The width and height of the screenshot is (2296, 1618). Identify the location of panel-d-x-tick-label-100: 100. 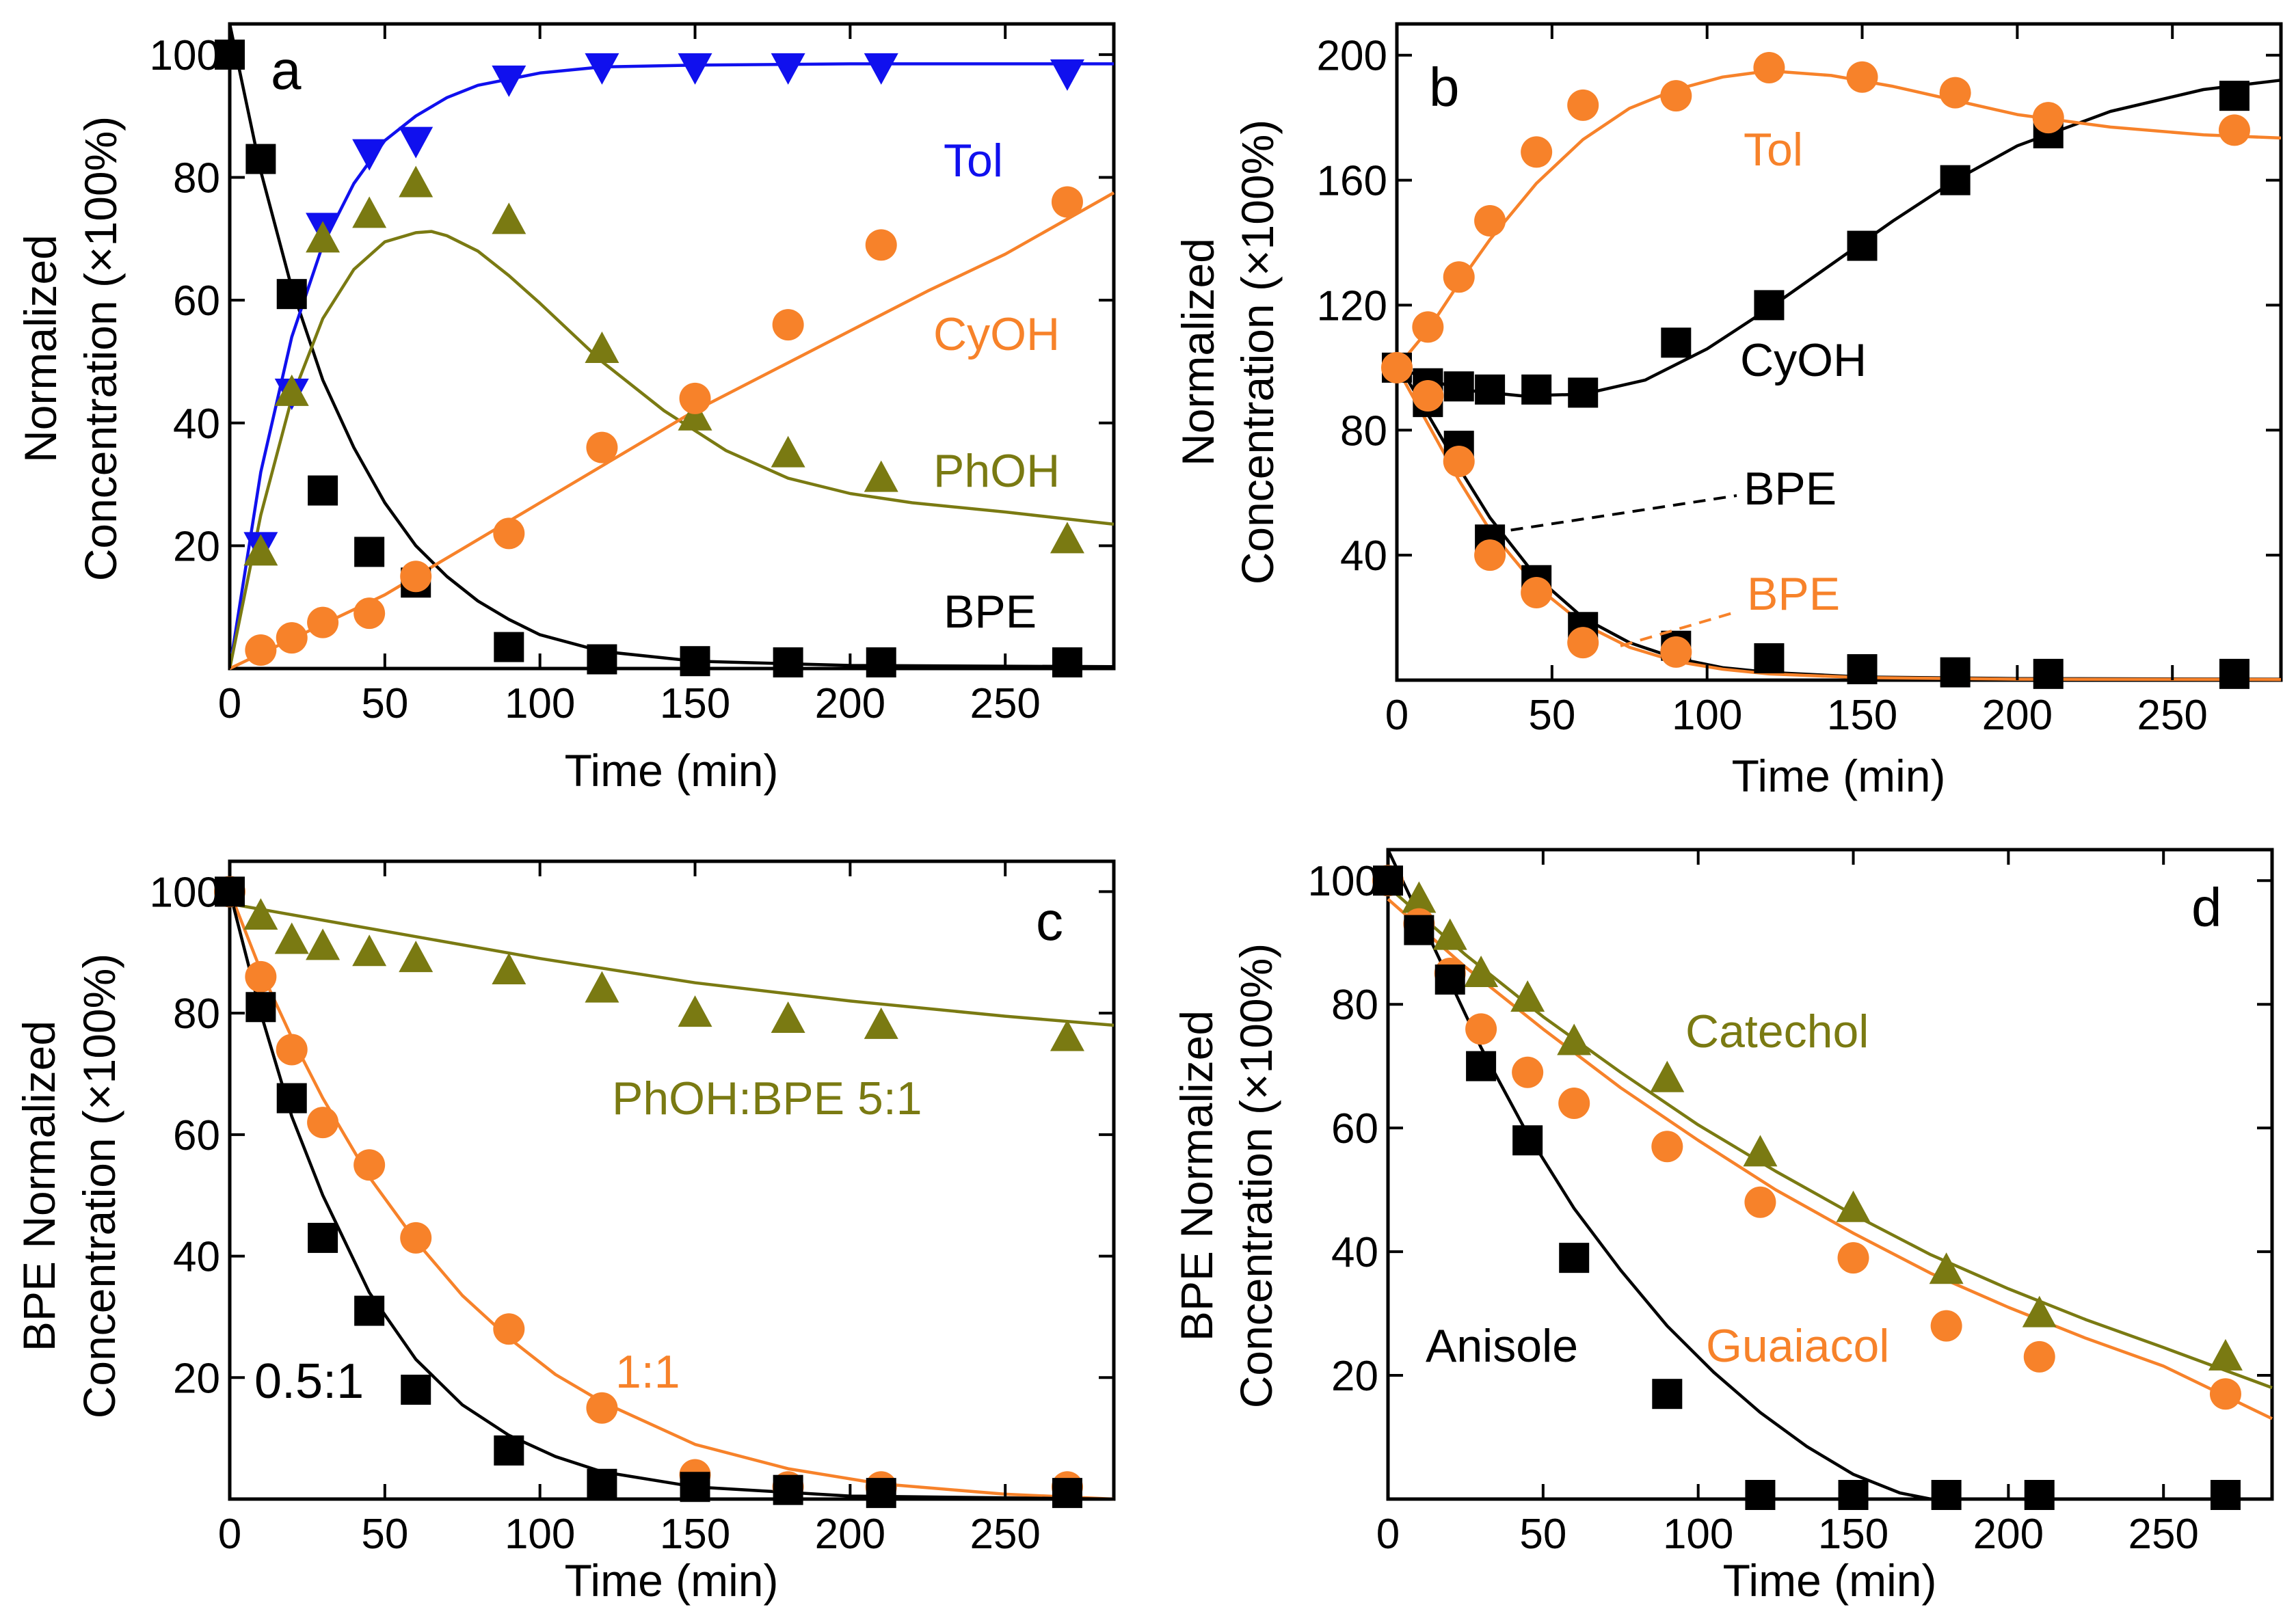
(1698, 1534).